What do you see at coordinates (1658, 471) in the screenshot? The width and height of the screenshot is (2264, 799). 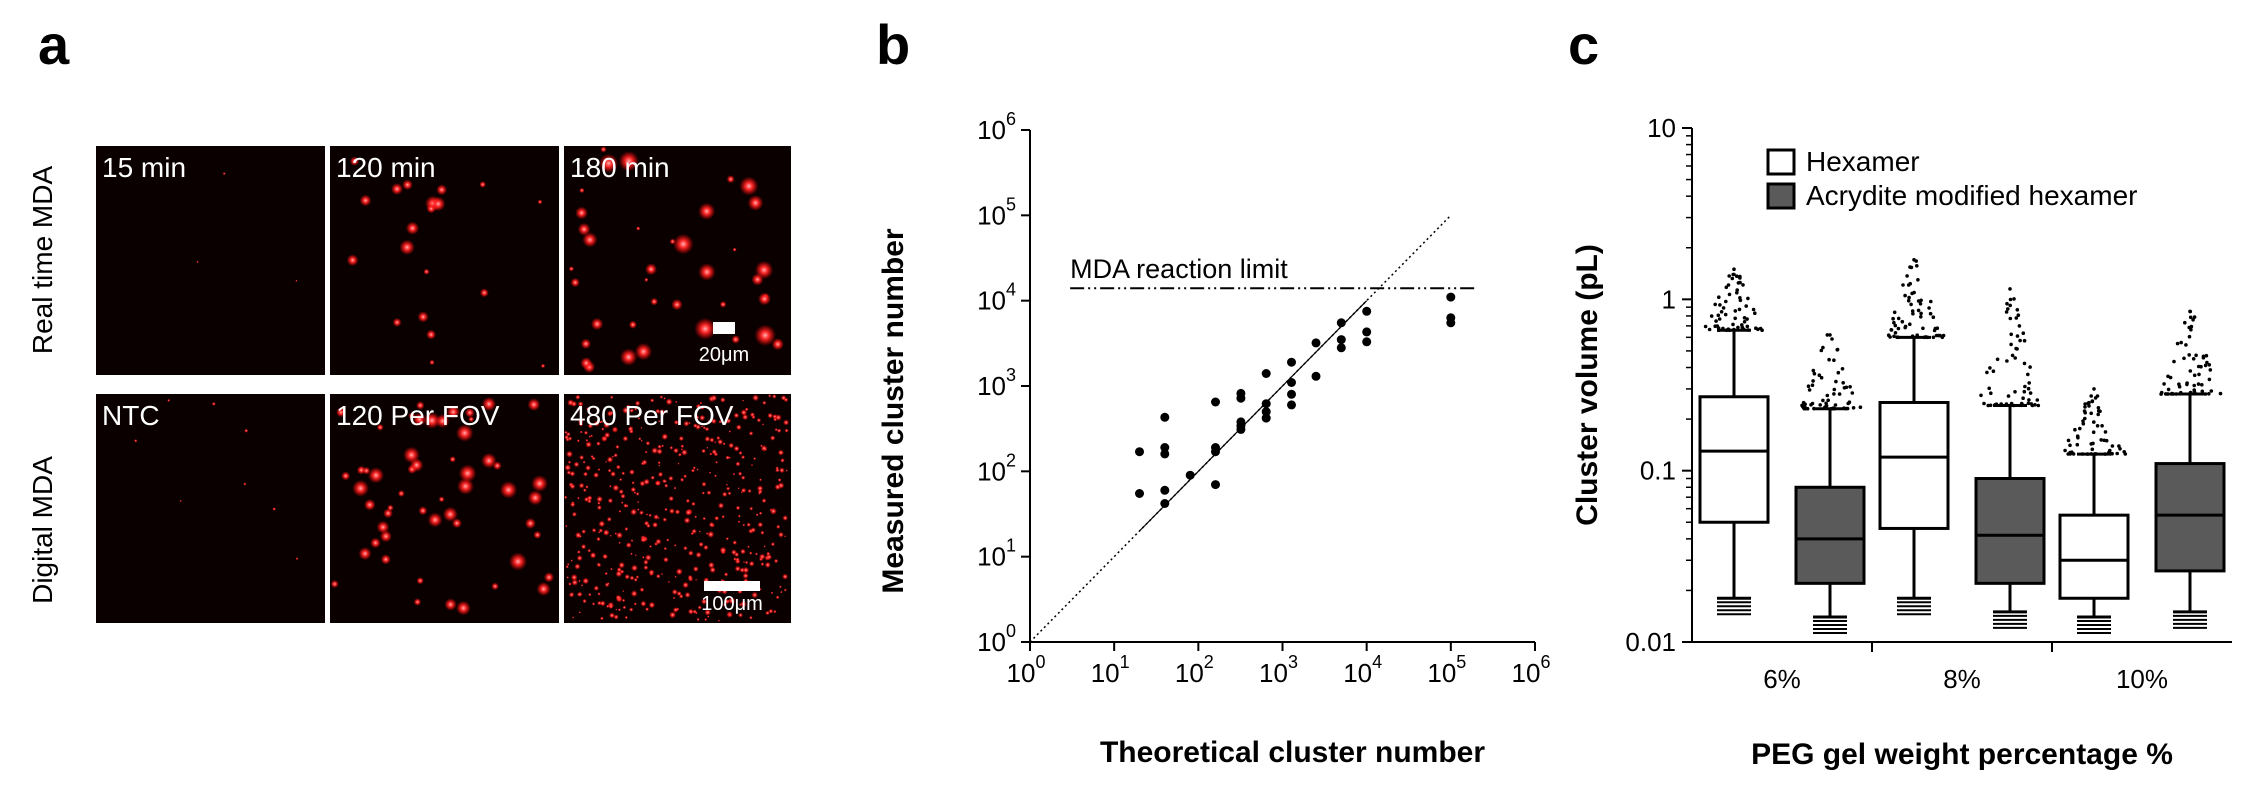 I see `y-tick-label: 0.1` at bounding box center [1658, 471].